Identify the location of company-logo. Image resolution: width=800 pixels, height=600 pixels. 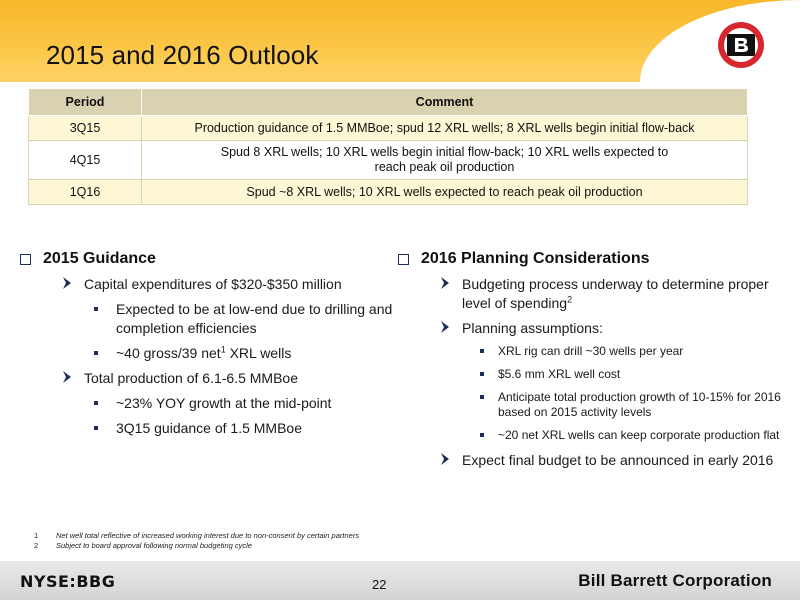
(741, 45).